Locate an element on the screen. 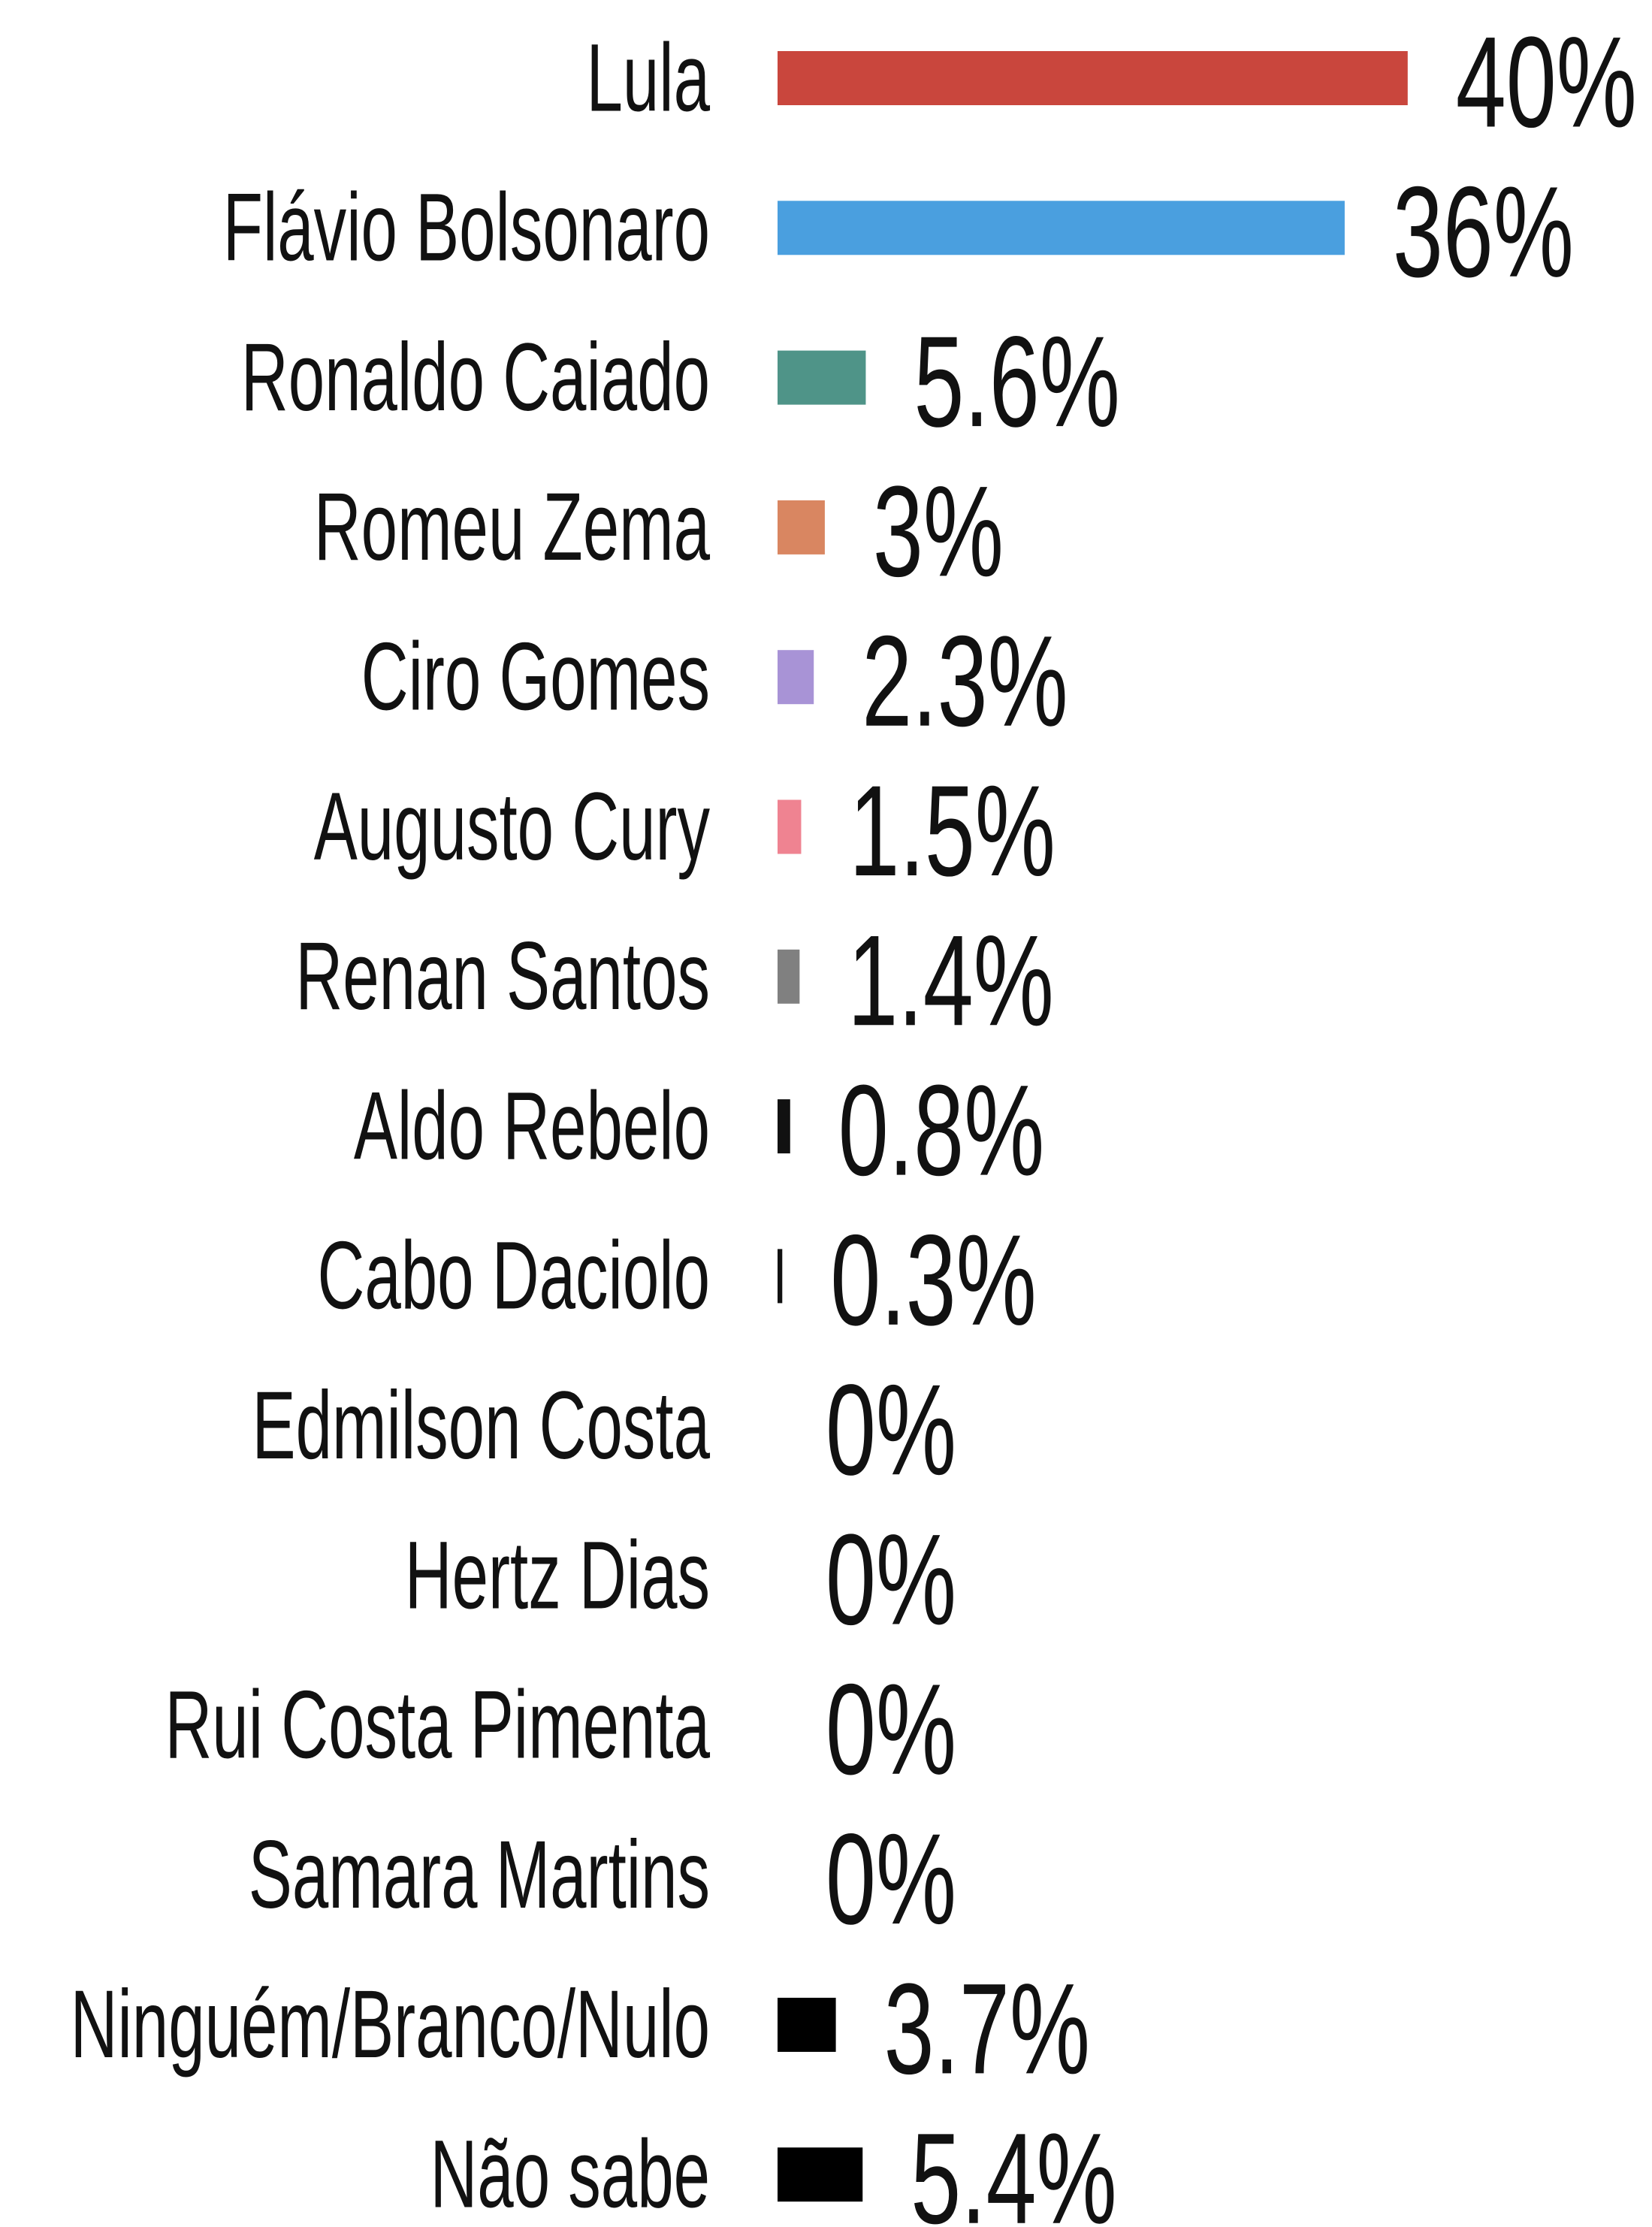  value-label: 40% is located at coordinates (1546, 82).